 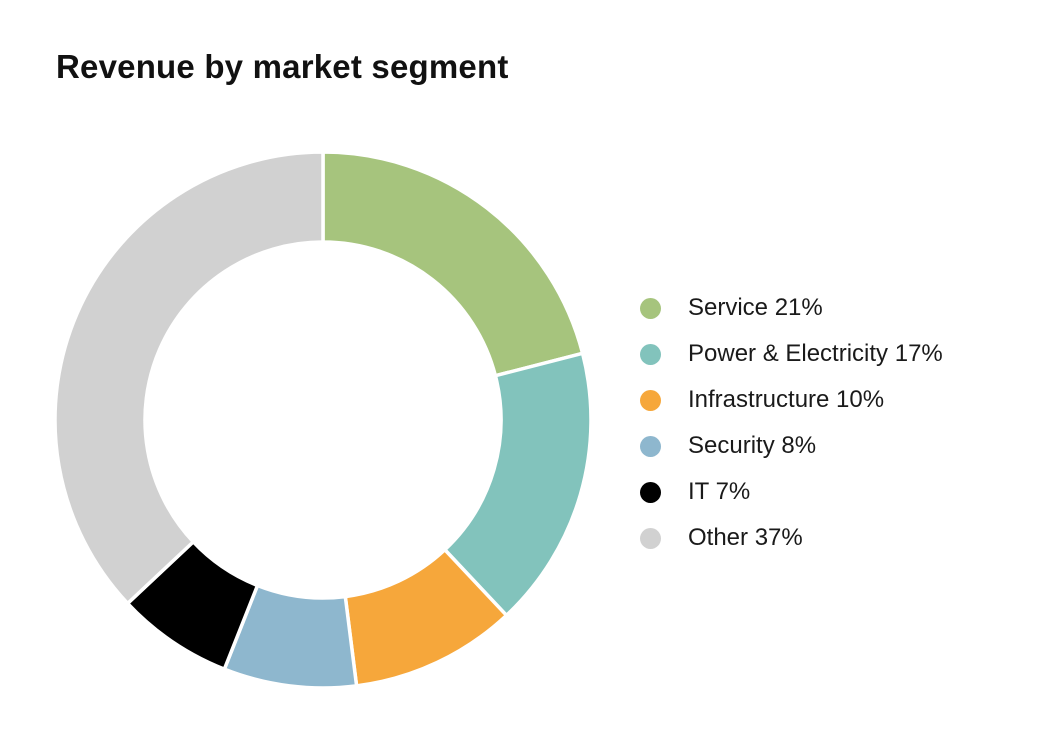 I want to click on legend-label: Security 8%, so click(x=752, y=445).